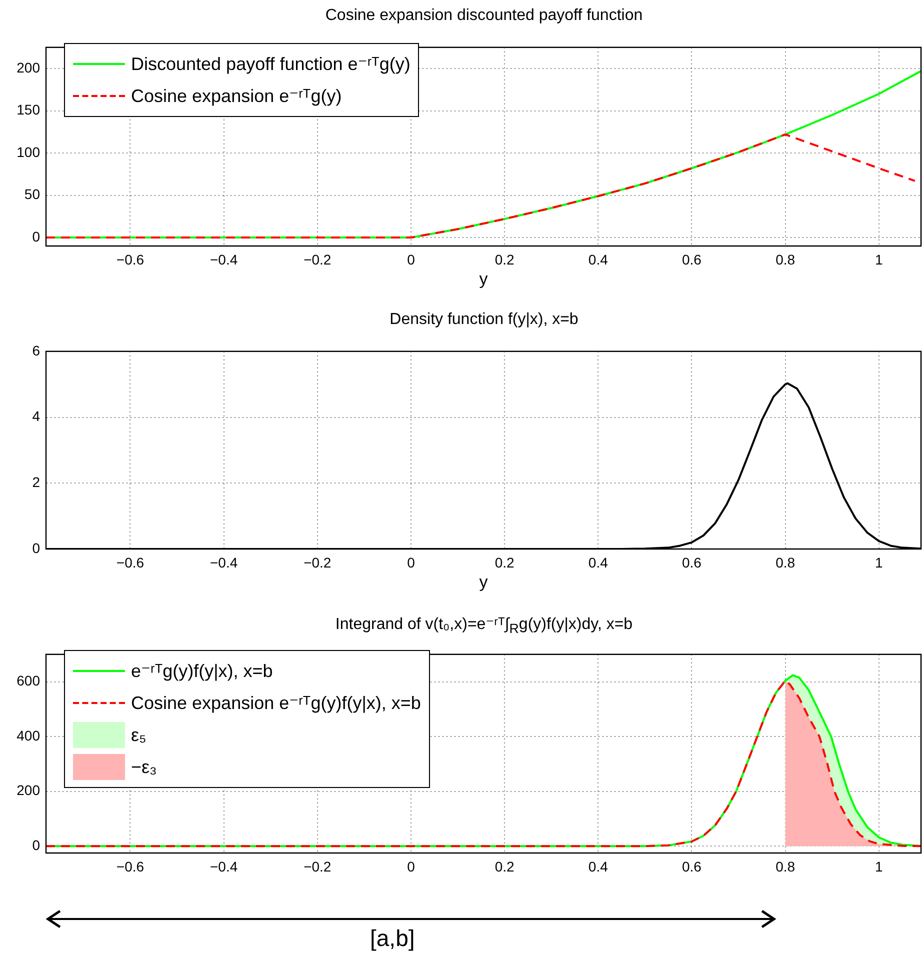 This screenshot has height=958, width=922. What do you see at coordinates (392, 938) in the screenshot?
I see `text: [a,b]` at bounding box center [392, 938].